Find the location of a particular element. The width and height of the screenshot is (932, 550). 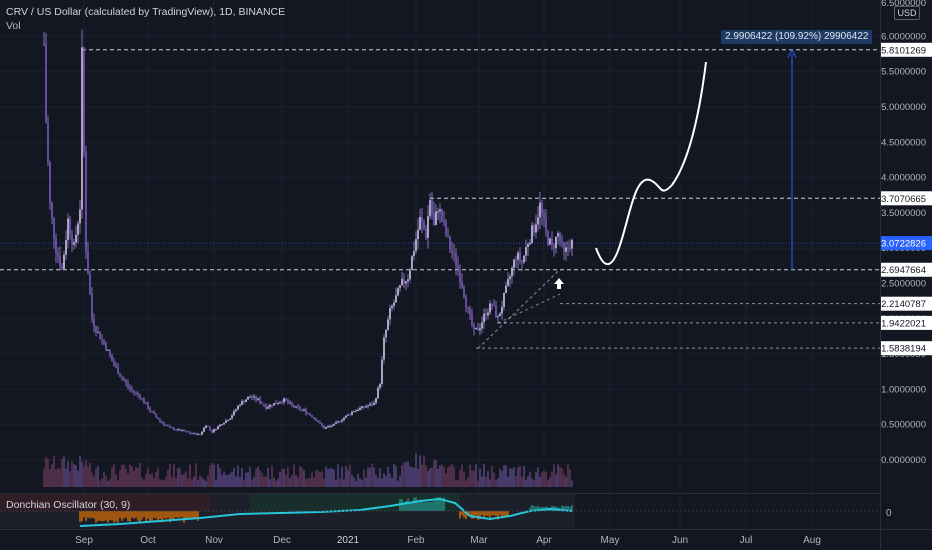

price-tick-label: 2.5000000 is located at coordinates (903, 284).